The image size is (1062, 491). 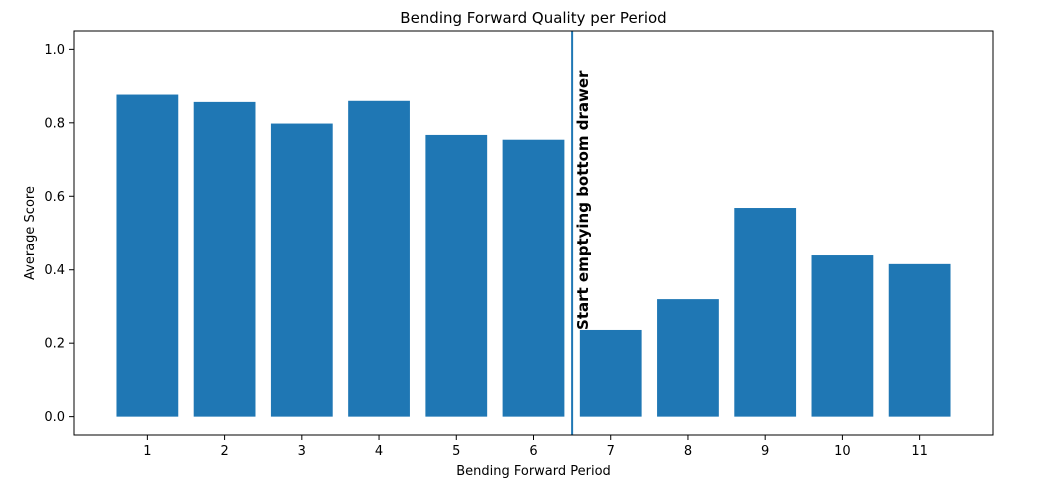 I want to click on y-tick-label: 0.8, so click(x=54, y=123).